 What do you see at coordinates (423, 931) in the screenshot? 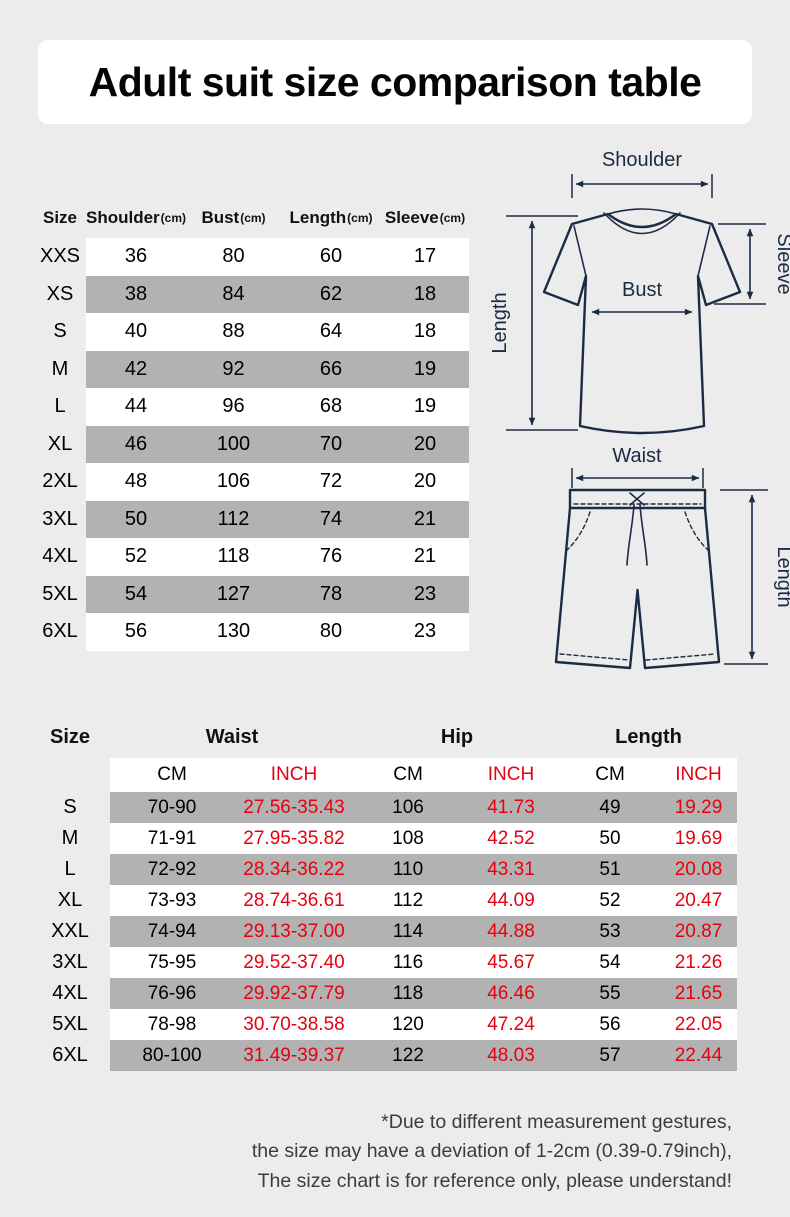
I see `row-values: 74-94 29.13-37.00 114 44.88 53 20.87` at bounding box center [423, 931].